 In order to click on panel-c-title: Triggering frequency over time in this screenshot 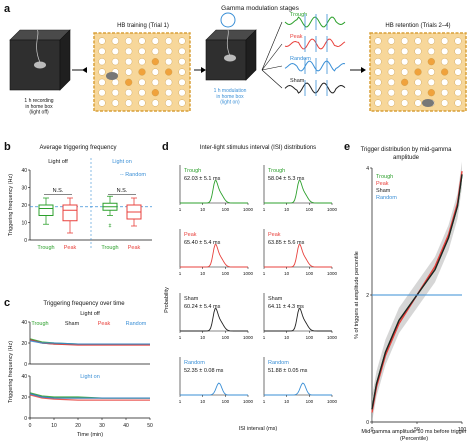, I will do `click(84, 304)`.